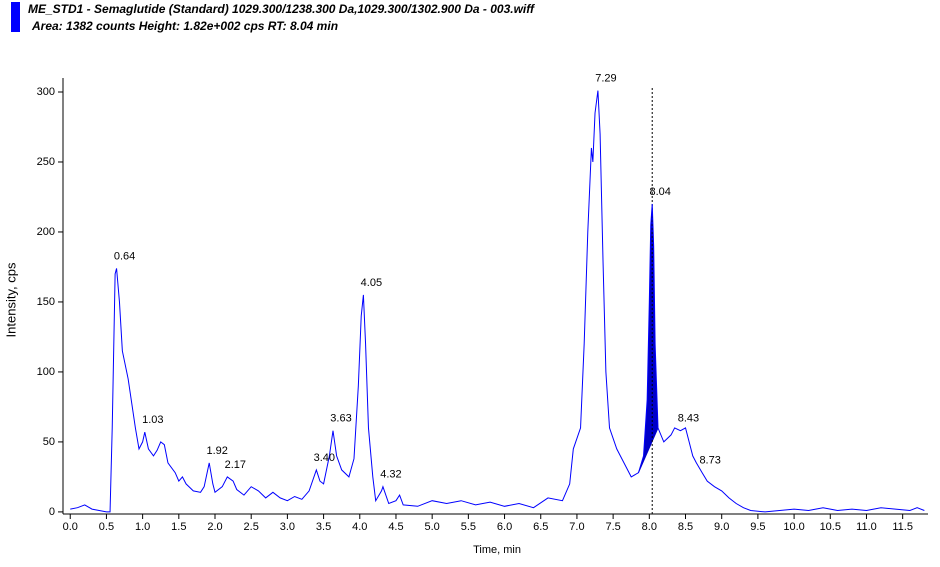 The height and width of the screenshot is (567, 940). I want to click on x-tick-label: 0.5, so click(106, 527).